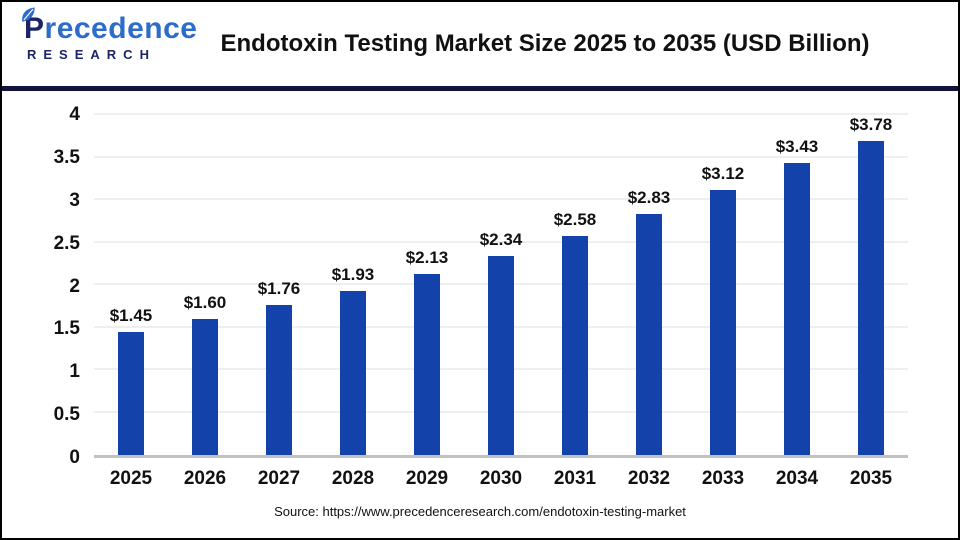 Image resolution: width=960 pixels, height=540 pixels. What do you see at coordinates (74, 372) in the screenshot?
I see `y-tick-label: 1` at bounding box center [74, 372].